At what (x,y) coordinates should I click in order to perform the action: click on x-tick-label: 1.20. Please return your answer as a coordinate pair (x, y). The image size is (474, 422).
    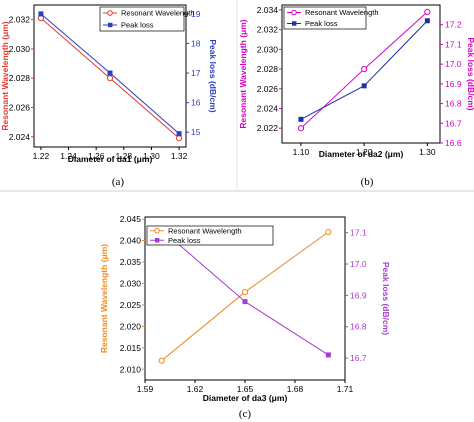
    Looking at the image, I should click on (364, 152).